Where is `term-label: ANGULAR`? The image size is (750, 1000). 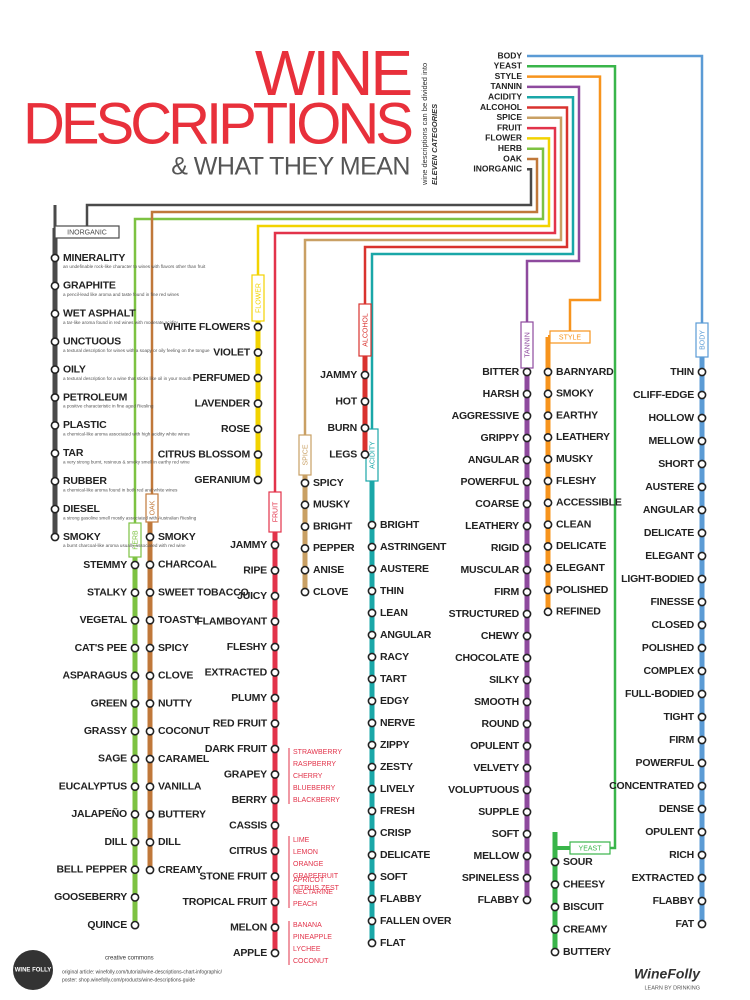
term-label: ANGULAR is located at coordinates (406, 635).